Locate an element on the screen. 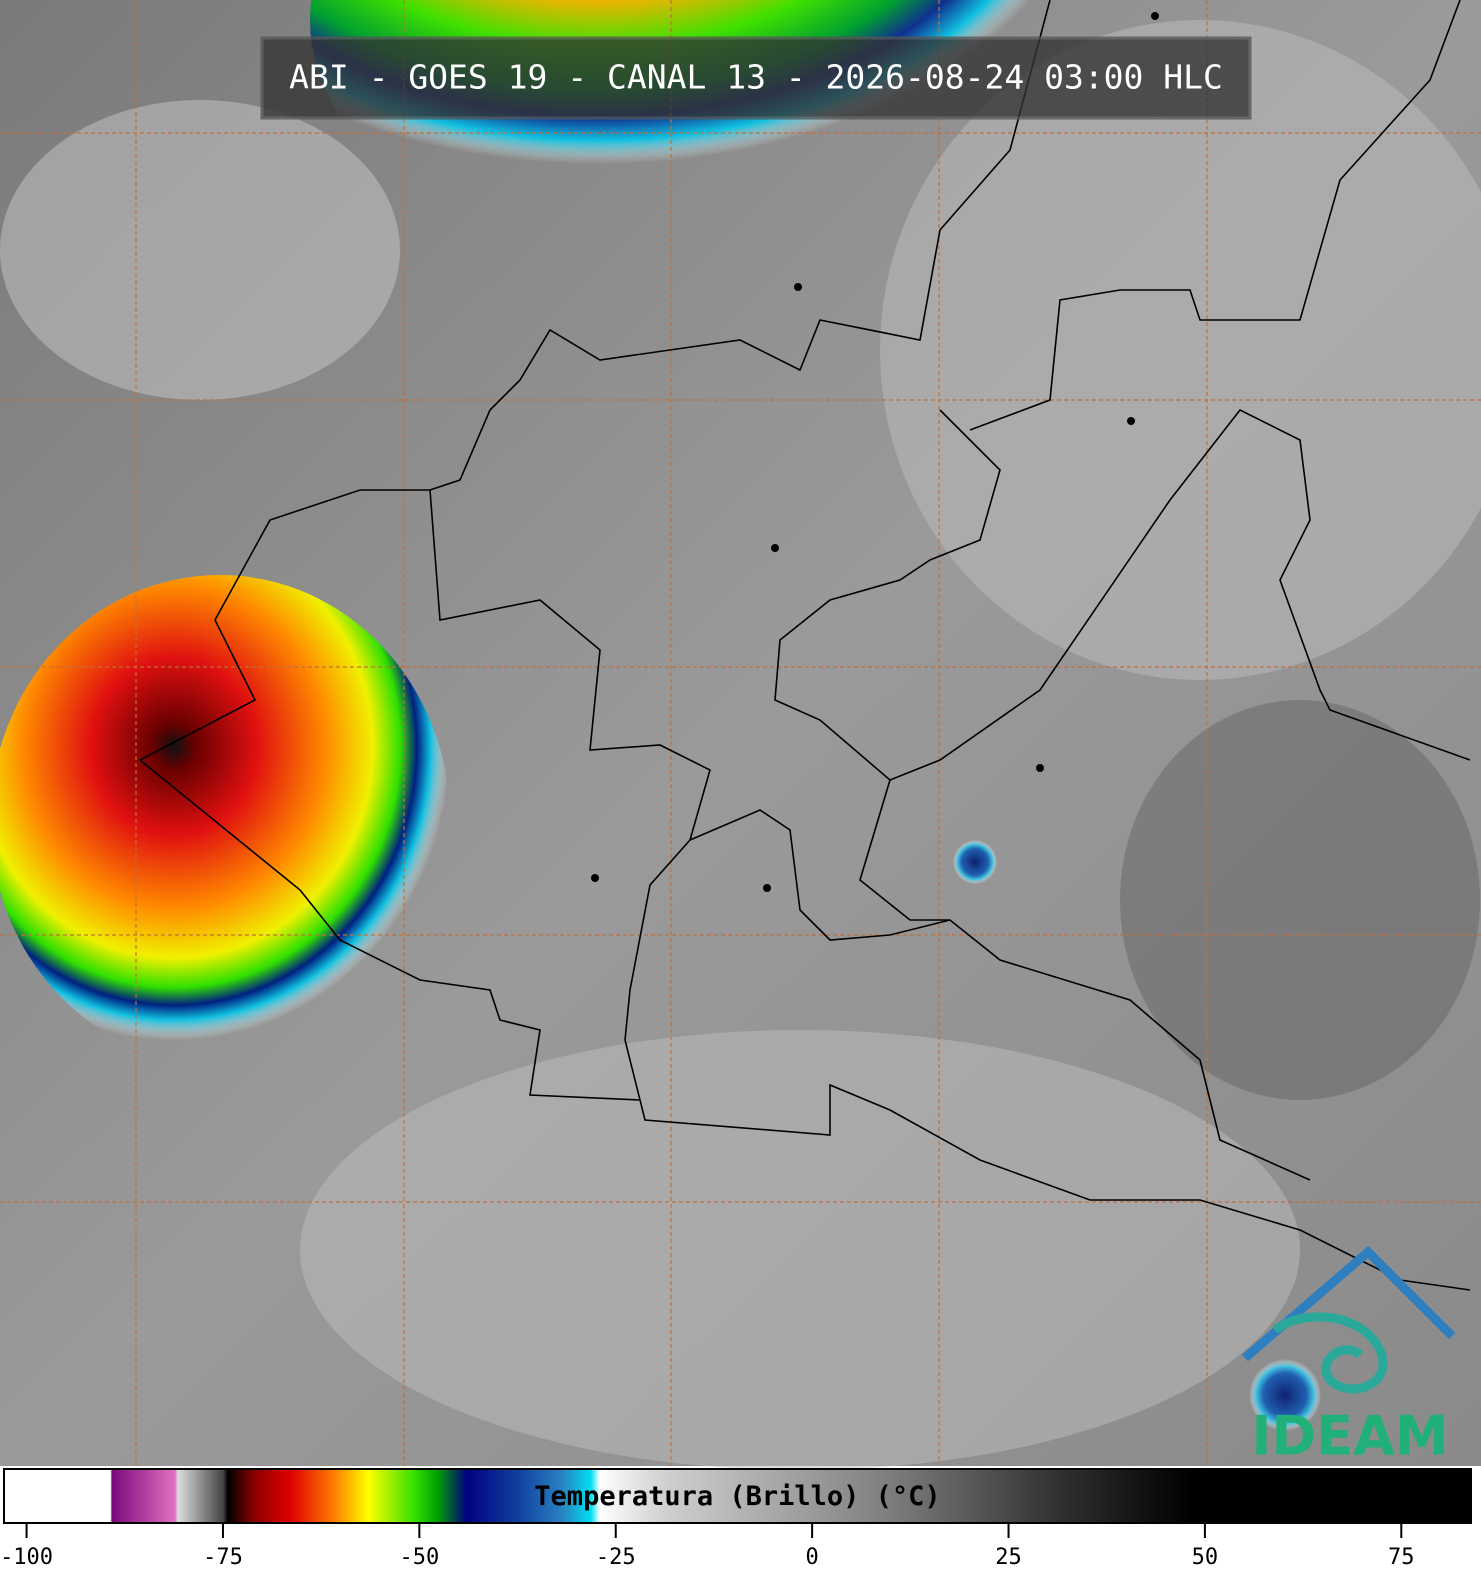 The width and height of the screenshot is (1481, 1577). tick-label: 25 is located at coordinates (1008, 1557).